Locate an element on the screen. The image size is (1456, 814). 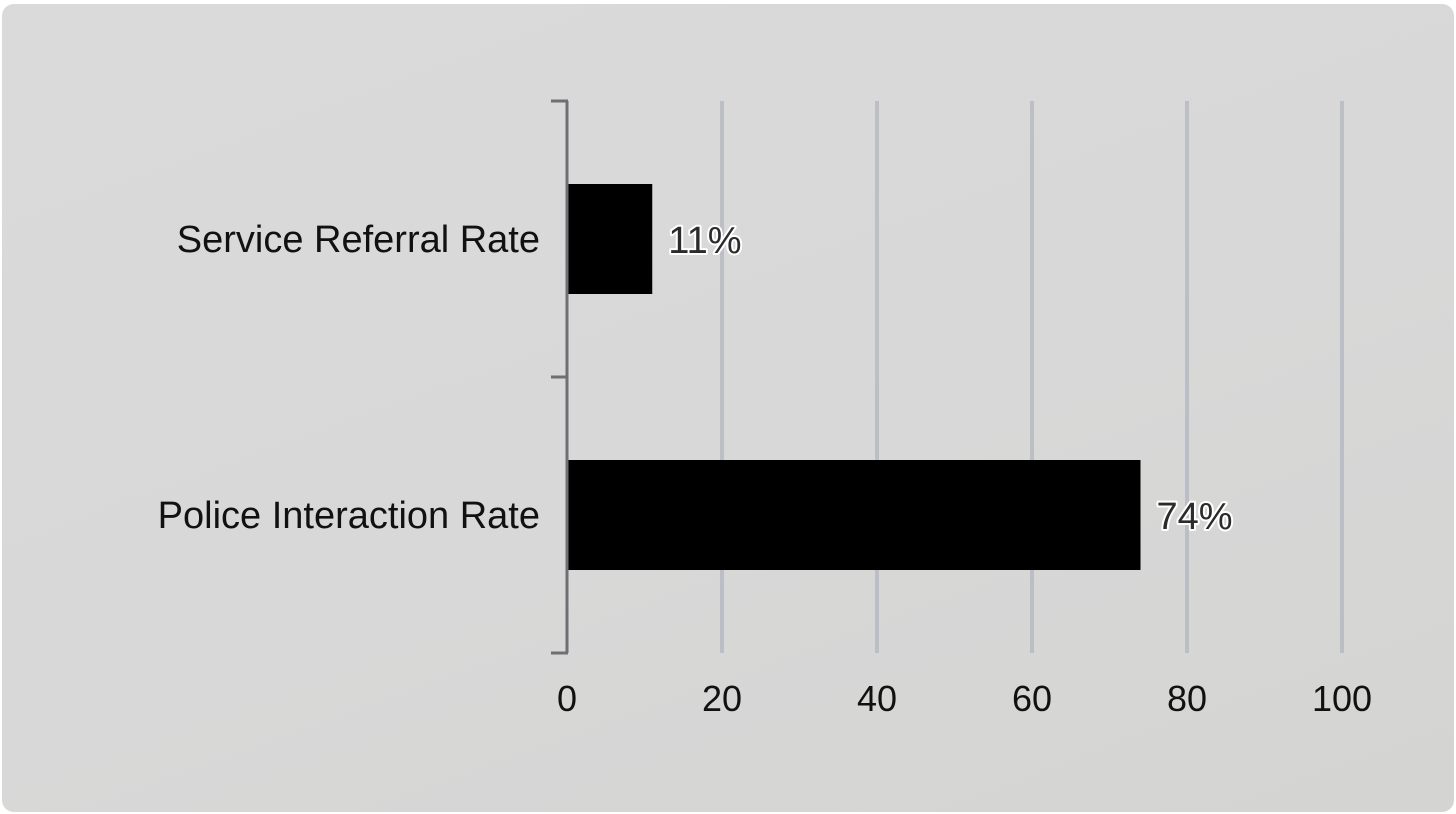
x-tick-label: 40 is located at coordinates (877, 698).